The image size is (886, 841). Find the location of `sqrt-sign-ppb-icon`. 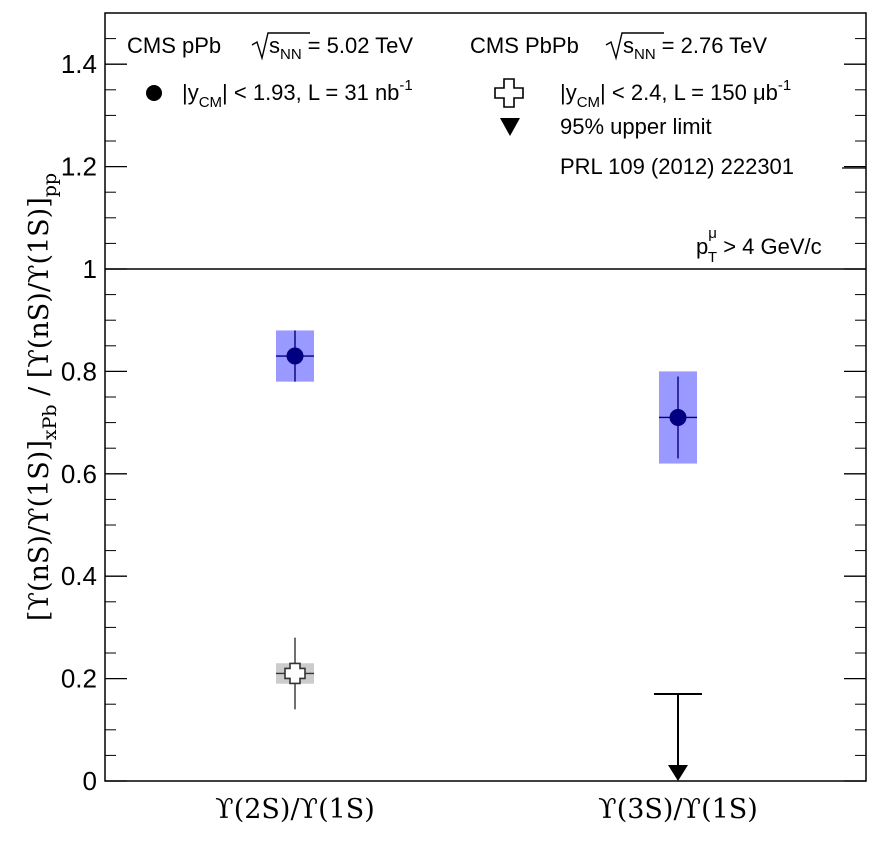

sqrt-sign-ppb-icon is located at coordinates (280, 46).